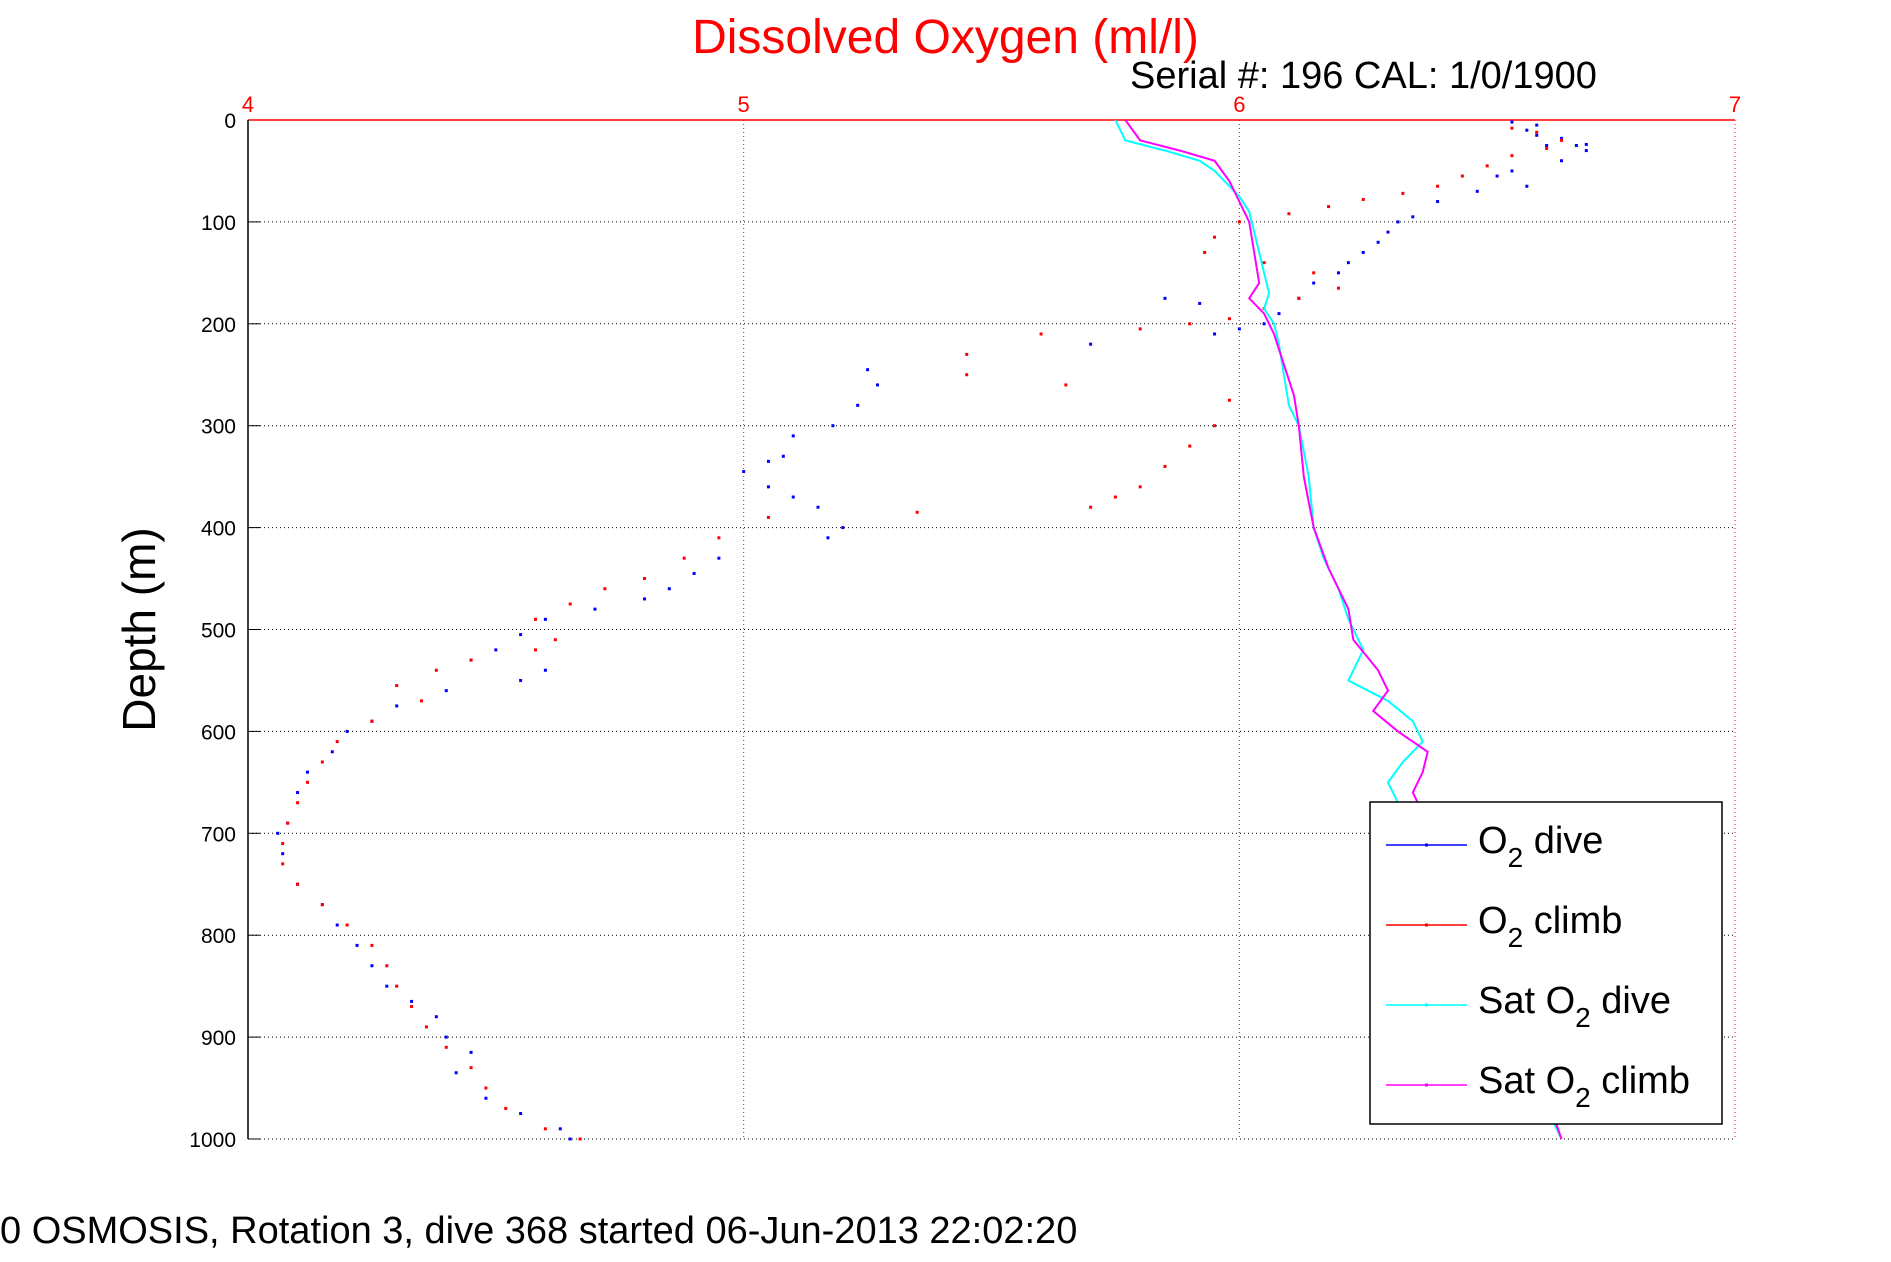 Image resolution: width=1891 pixels, height=1262 pixels. I want to click on y-tick-label: 100, so click(218, 223).